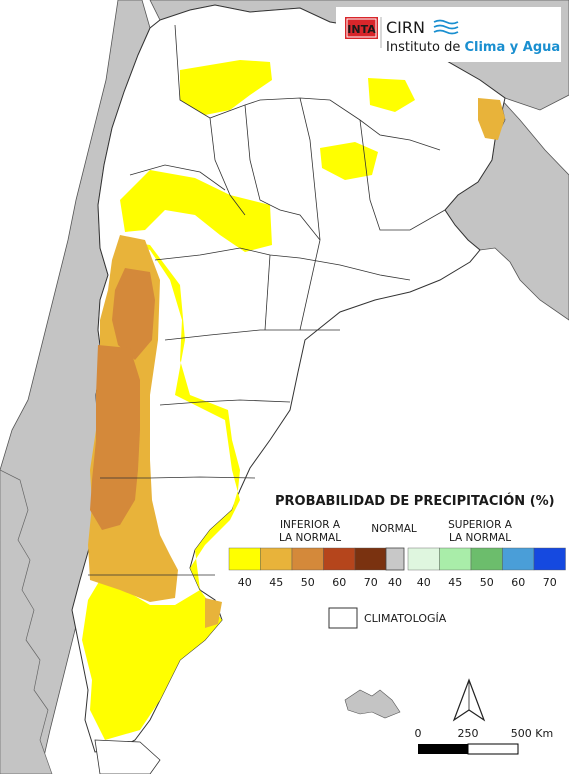  Describe the element at coordinates (343, 618) in the screenshot. I see `swatch-climatology` at that location.